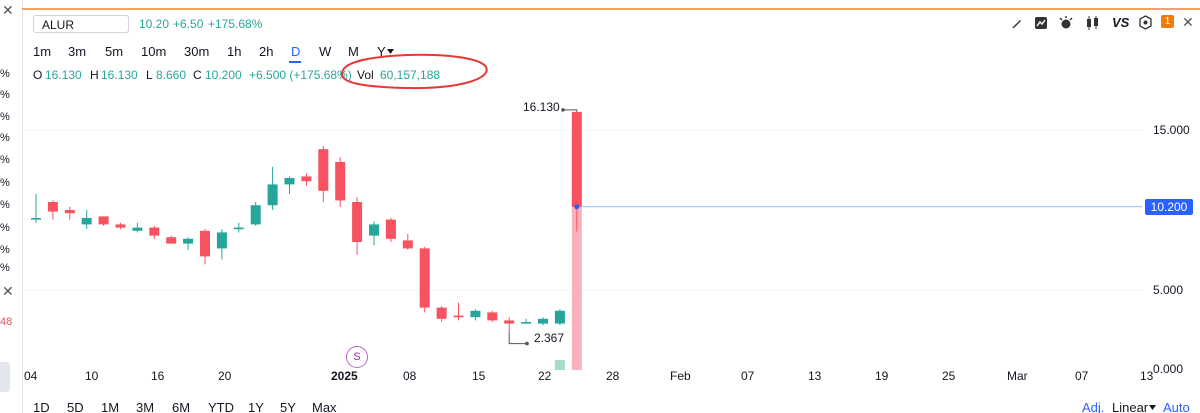 The height and width of the screenshot is (413, 1200). Describe the element at coordinates (882, 376) in the screenshot. I see `time-tick: 19` at that location.